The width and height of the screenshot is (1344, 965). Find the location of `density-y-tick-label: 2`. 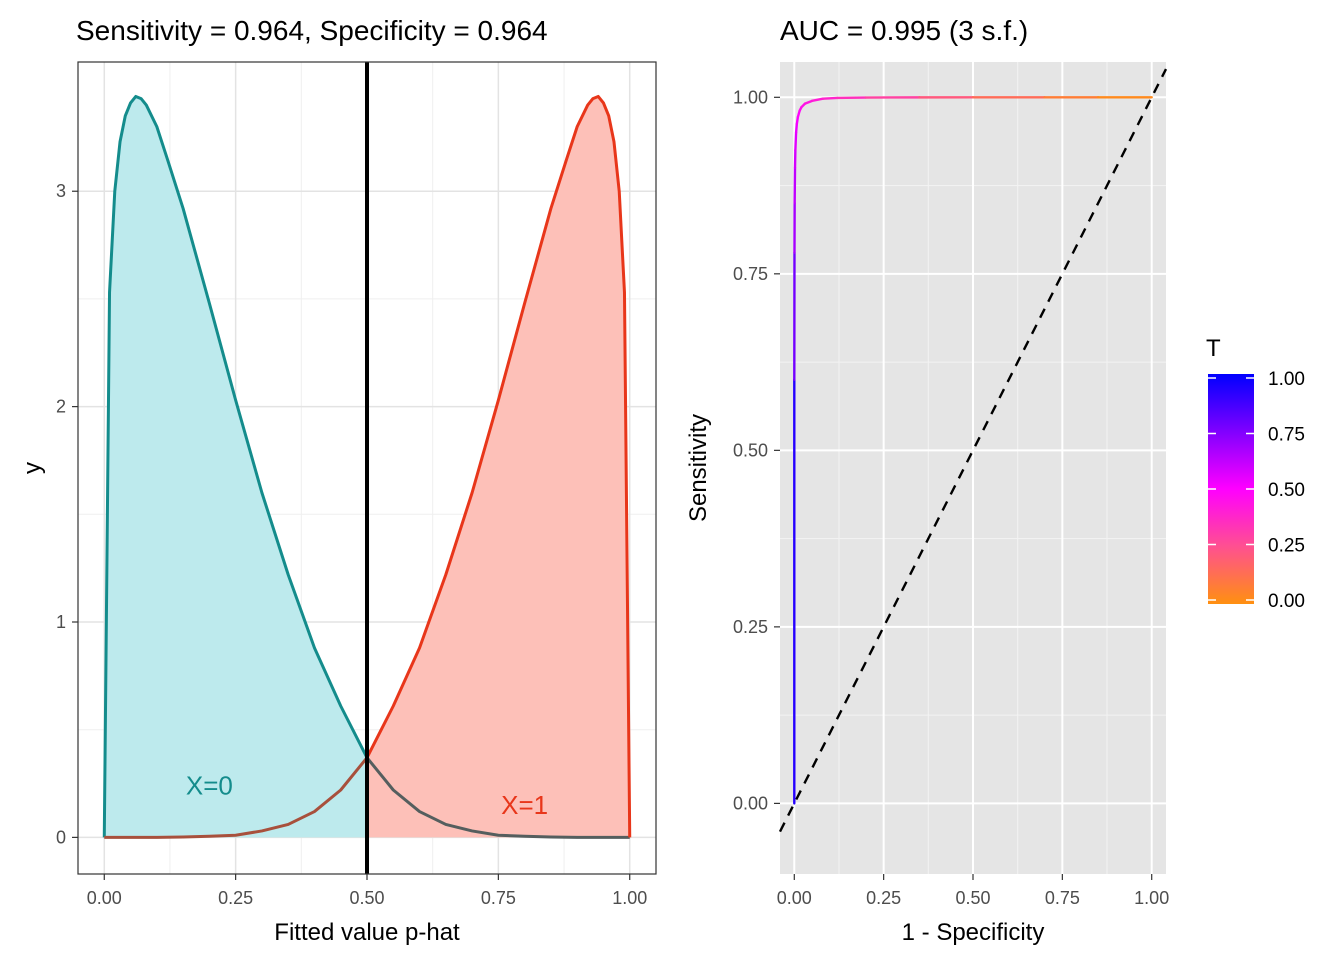

density-y-tick-label: 2 is located at coordinates (61, 407).